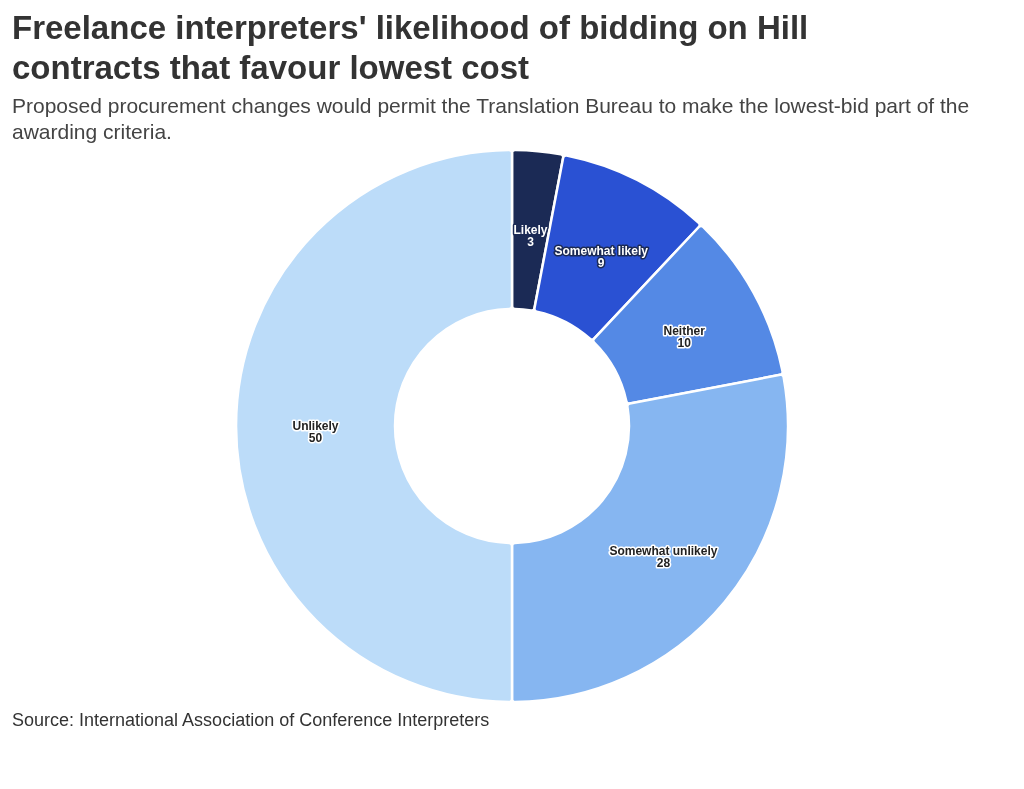  I want to click on slice-label: Likely, so click(530, 230).